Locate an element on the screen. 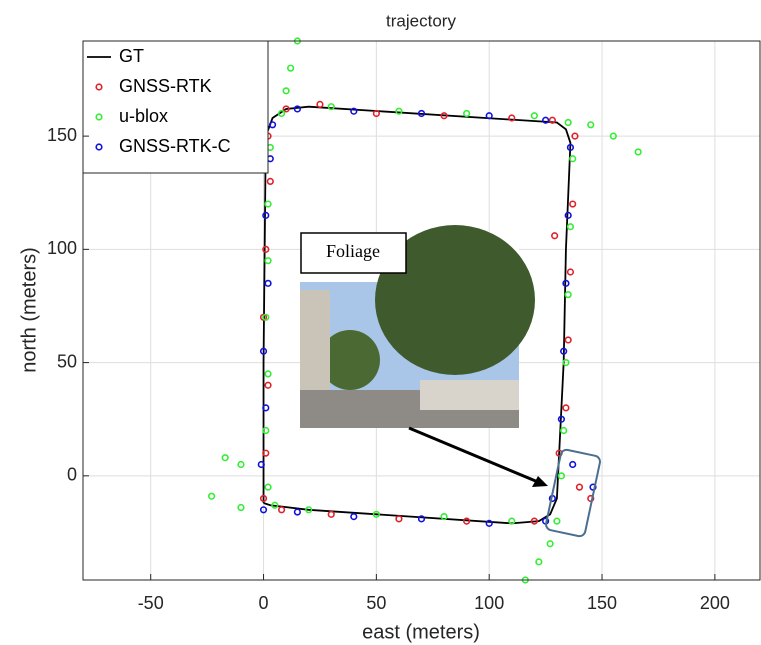 The image size is (761, 645). photo-wall is located at coordinates (469, 395).